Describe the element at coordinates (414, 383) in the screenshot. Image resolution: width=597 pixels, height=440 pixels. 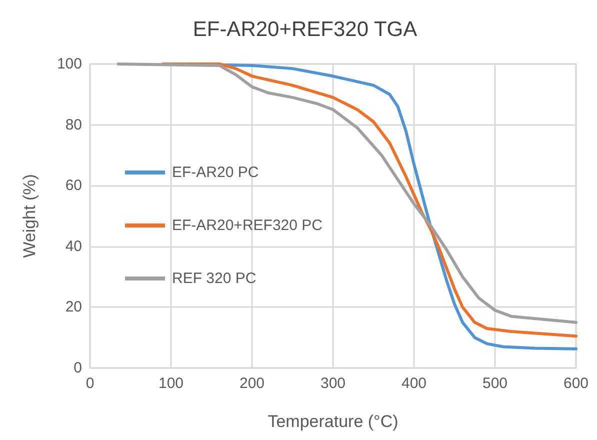
I see `x-tick-label: 400` at that location.